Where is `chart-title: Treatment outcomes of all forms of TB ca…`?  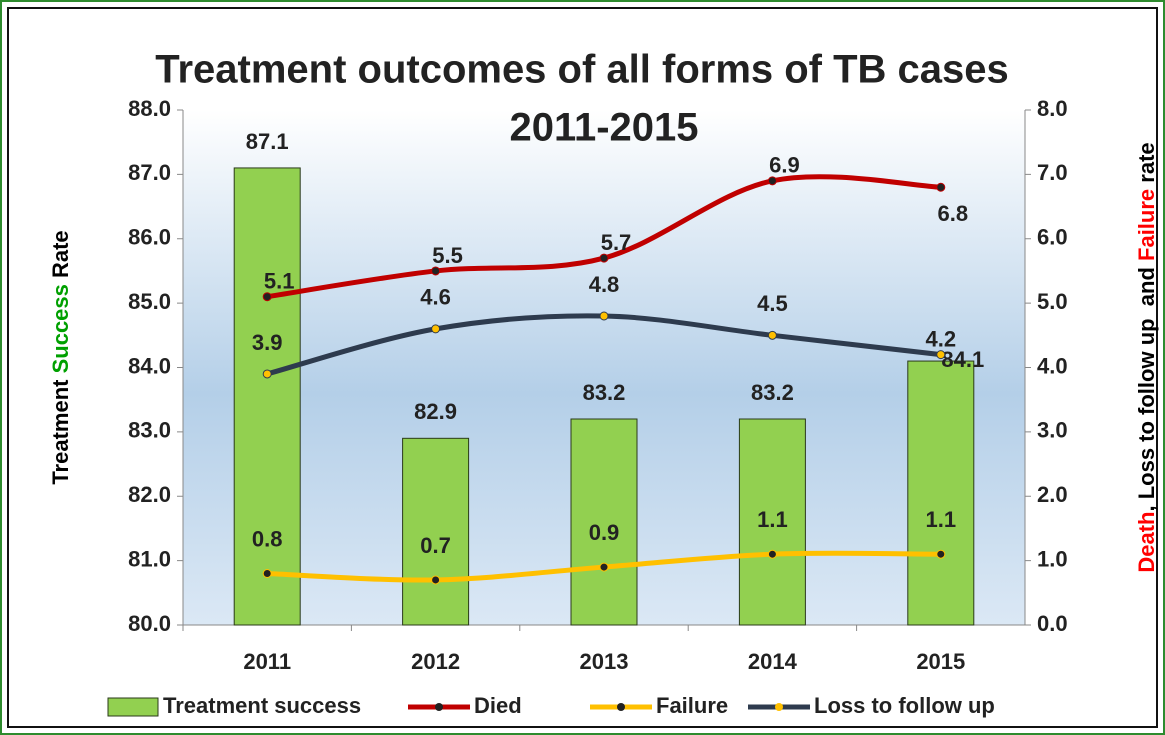 chart-title: Treatment outcomes of all forms of TB ca… is located at coordinates (582, 70).